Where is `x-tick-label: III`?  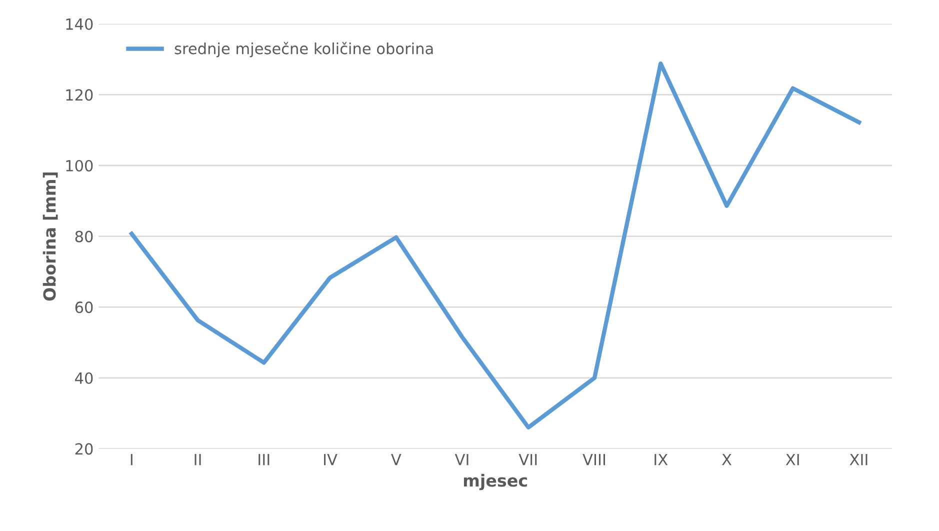 x-tick-label: III is located at coordinates (264, 460).